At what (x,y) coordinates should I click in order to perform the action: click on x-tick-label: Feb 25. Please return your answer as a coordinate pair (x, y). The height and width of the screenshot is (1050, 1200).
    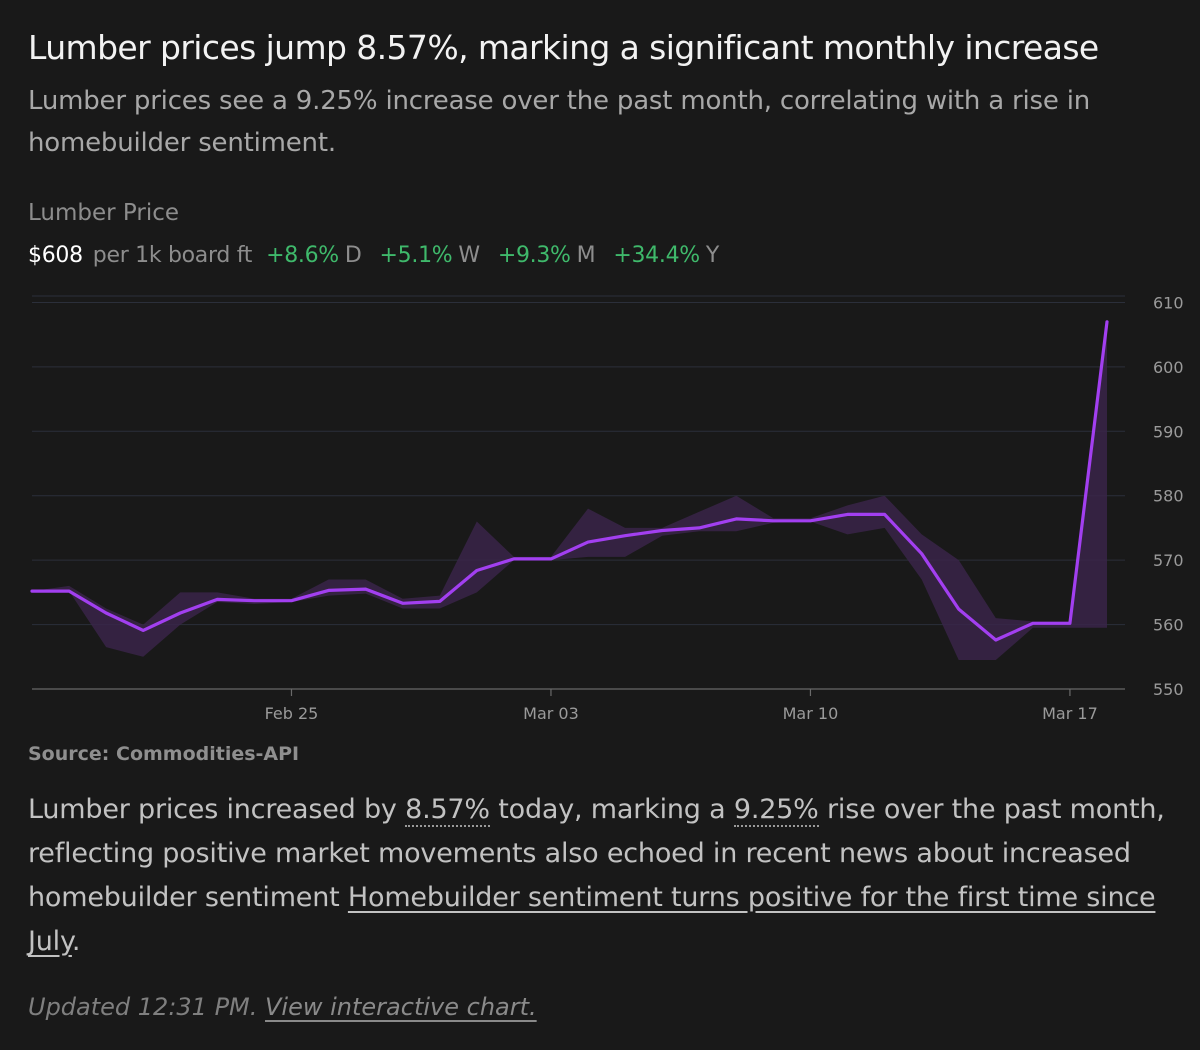
    Looking at the image, I should click on (292, 713).